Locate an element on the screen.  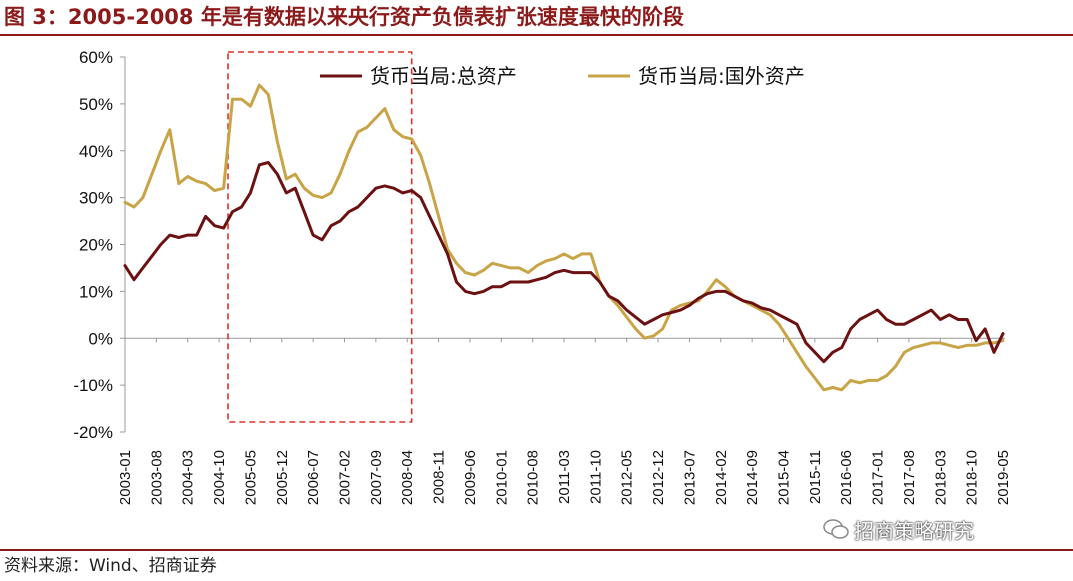
x-tick-label: 2016-06 is located at coordinates (846, 477).